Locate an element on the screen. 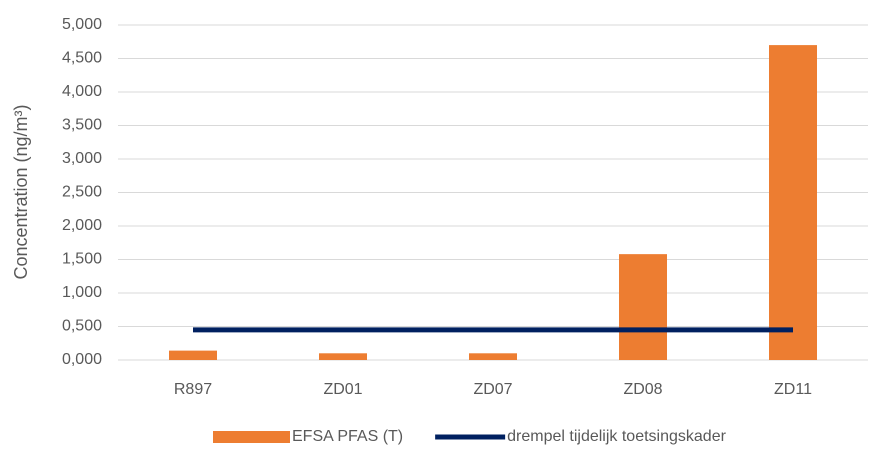  x-tick-label: ZD11 is located at coordinates (793, 389).